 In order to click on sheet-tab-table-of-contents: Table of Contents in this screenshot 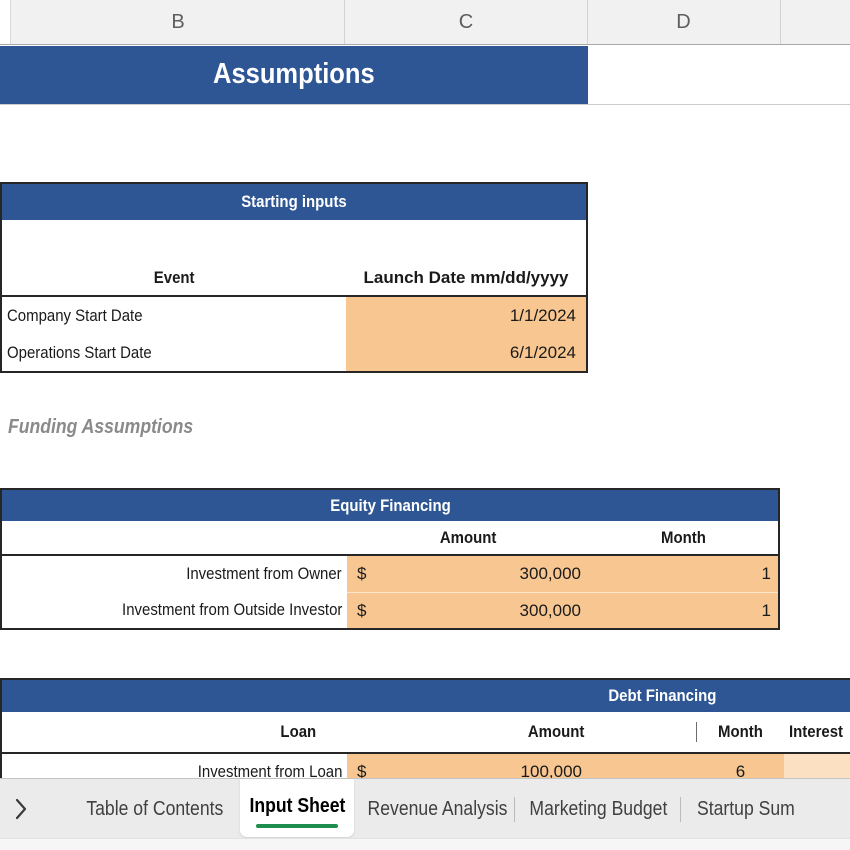, I will do `click(155, 809)`.